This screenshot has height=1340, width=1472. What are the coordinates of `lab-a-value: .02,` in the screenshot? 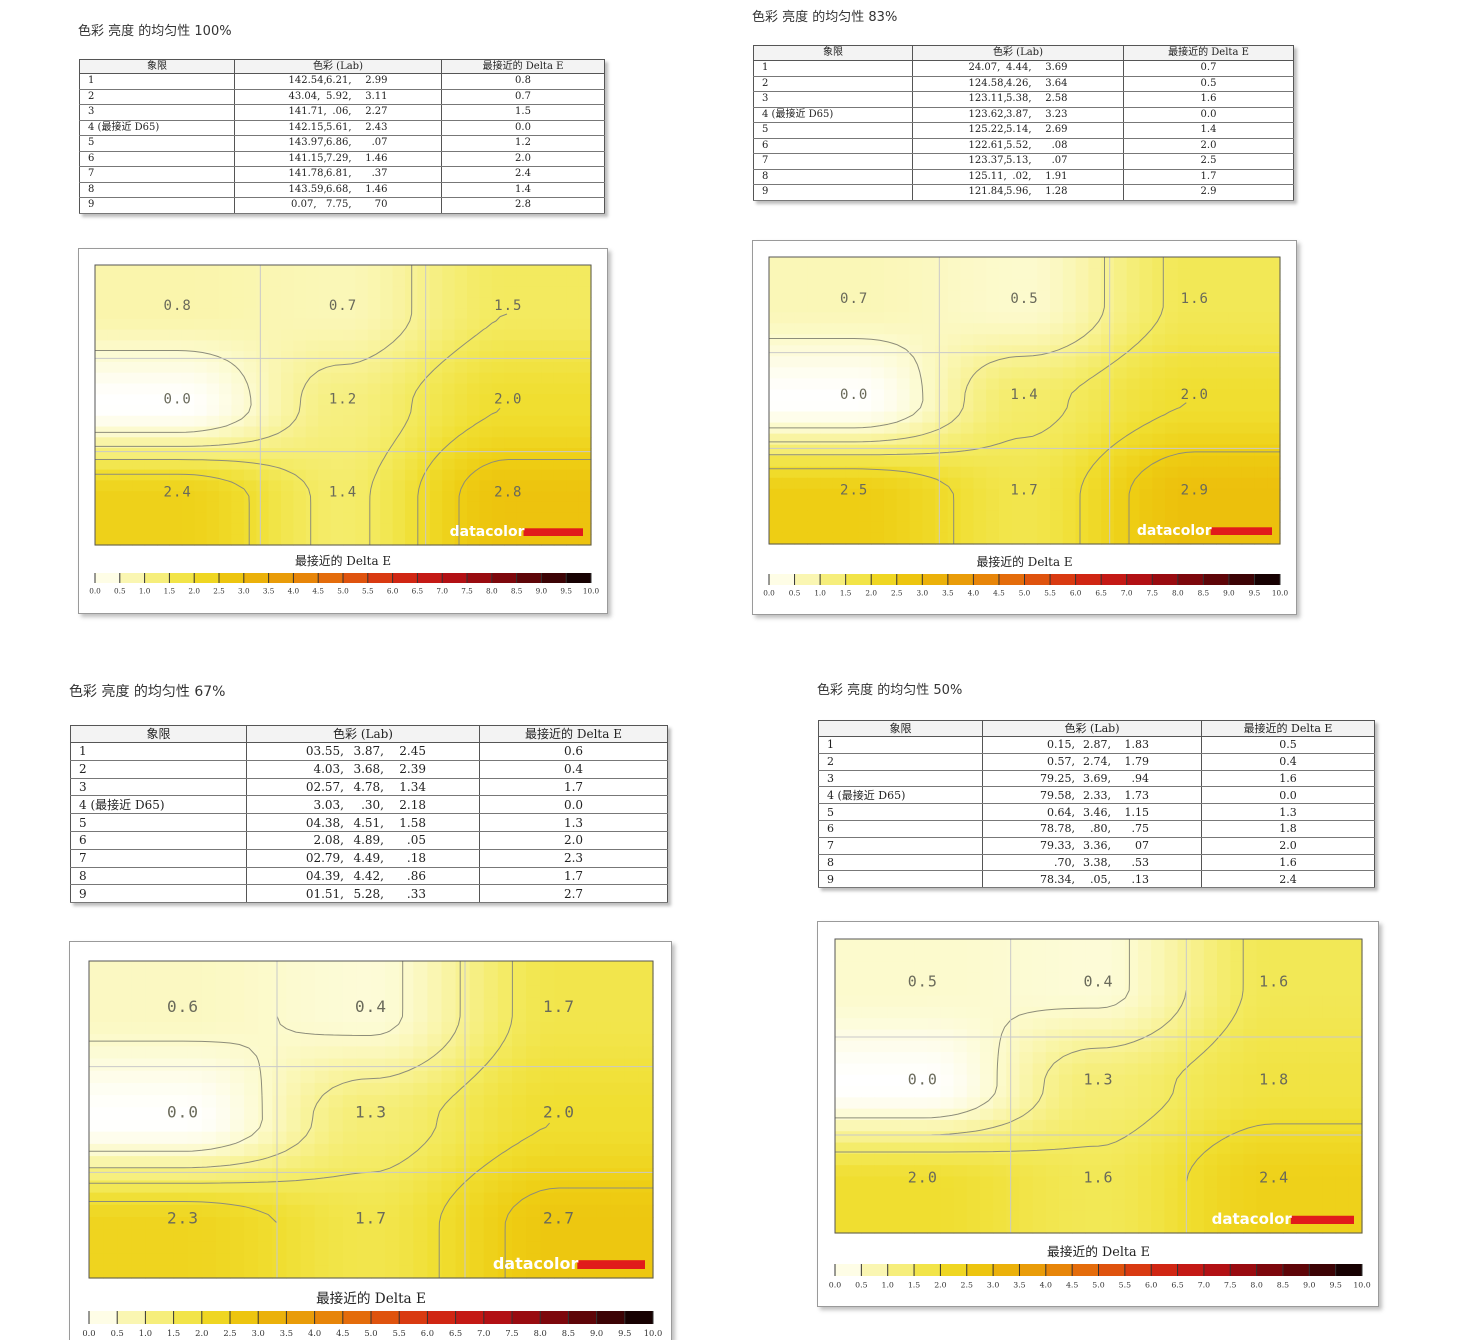 It's located at (1022, 176).